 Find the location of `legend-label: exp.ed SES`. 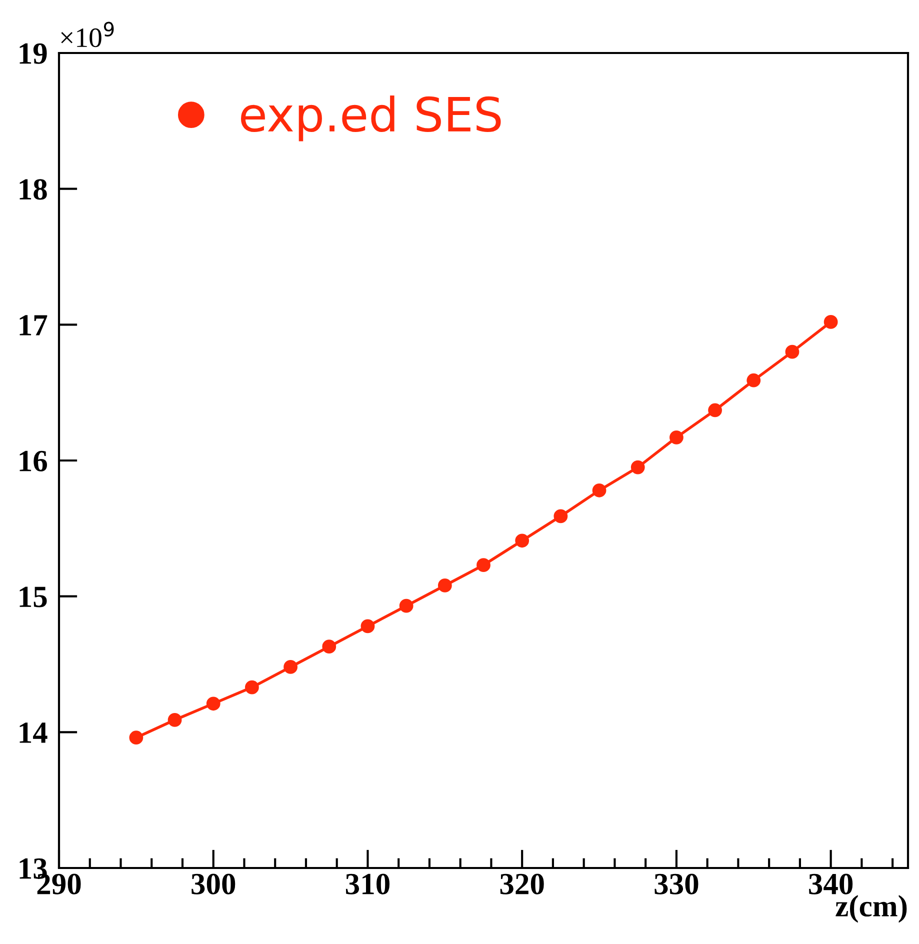

legend-label: exp.ed SES is located at coordinates (371, 119).